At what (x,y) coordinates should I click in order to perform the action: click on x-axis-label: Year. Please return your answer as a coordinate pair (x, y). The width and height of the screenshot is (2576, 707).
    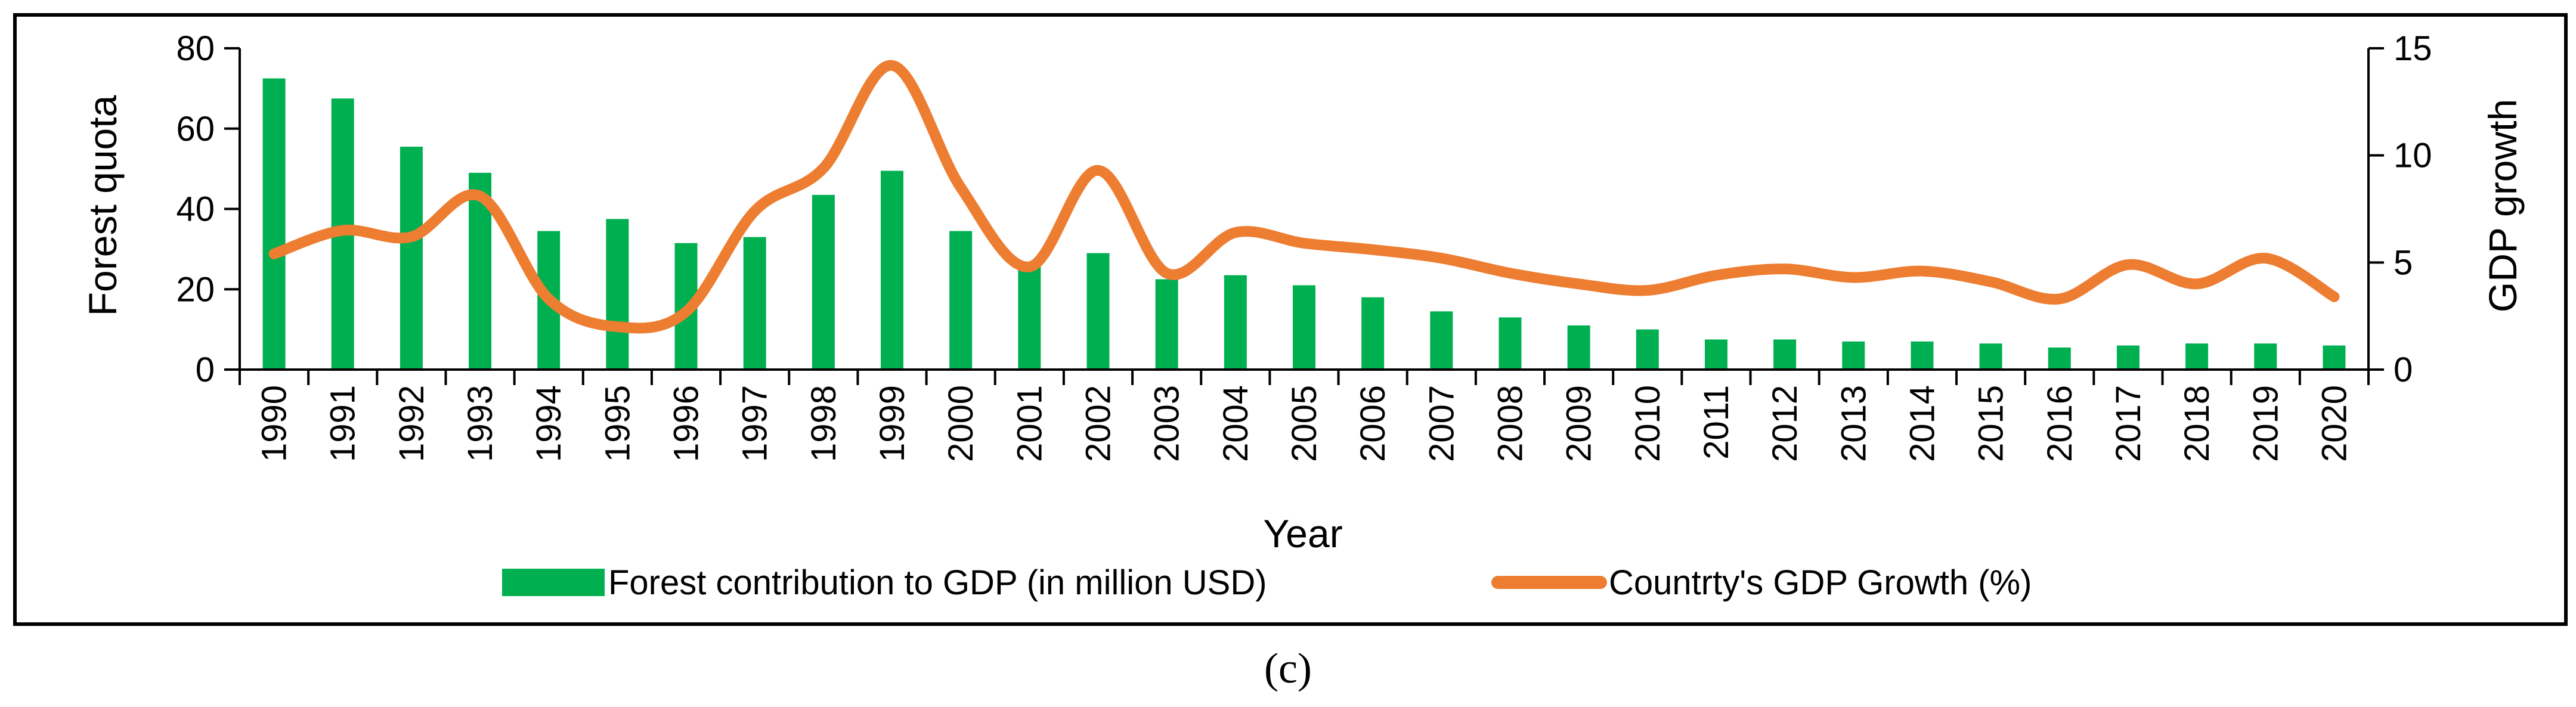
    Looking at the image, I should click on (1302, 533).